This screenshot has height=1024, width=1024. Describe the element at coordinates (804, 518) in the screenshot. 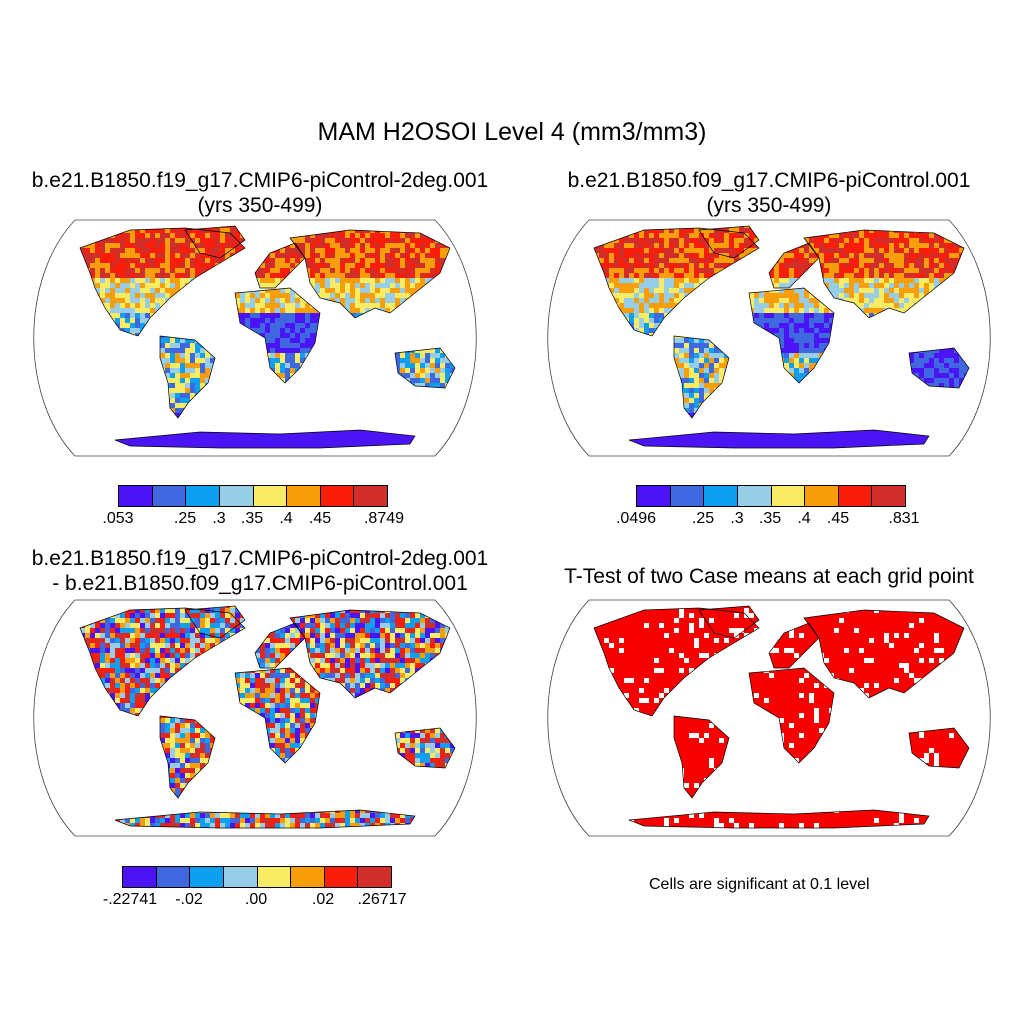

I see `colorbar-case2-label: .4` at that location.